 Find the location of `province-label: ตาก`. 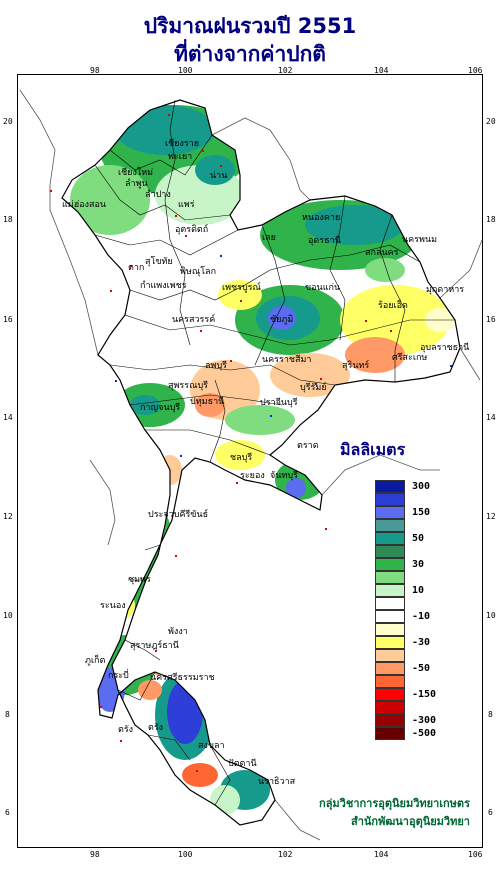

province-label: ตาก is located at coordinates (136, 268).